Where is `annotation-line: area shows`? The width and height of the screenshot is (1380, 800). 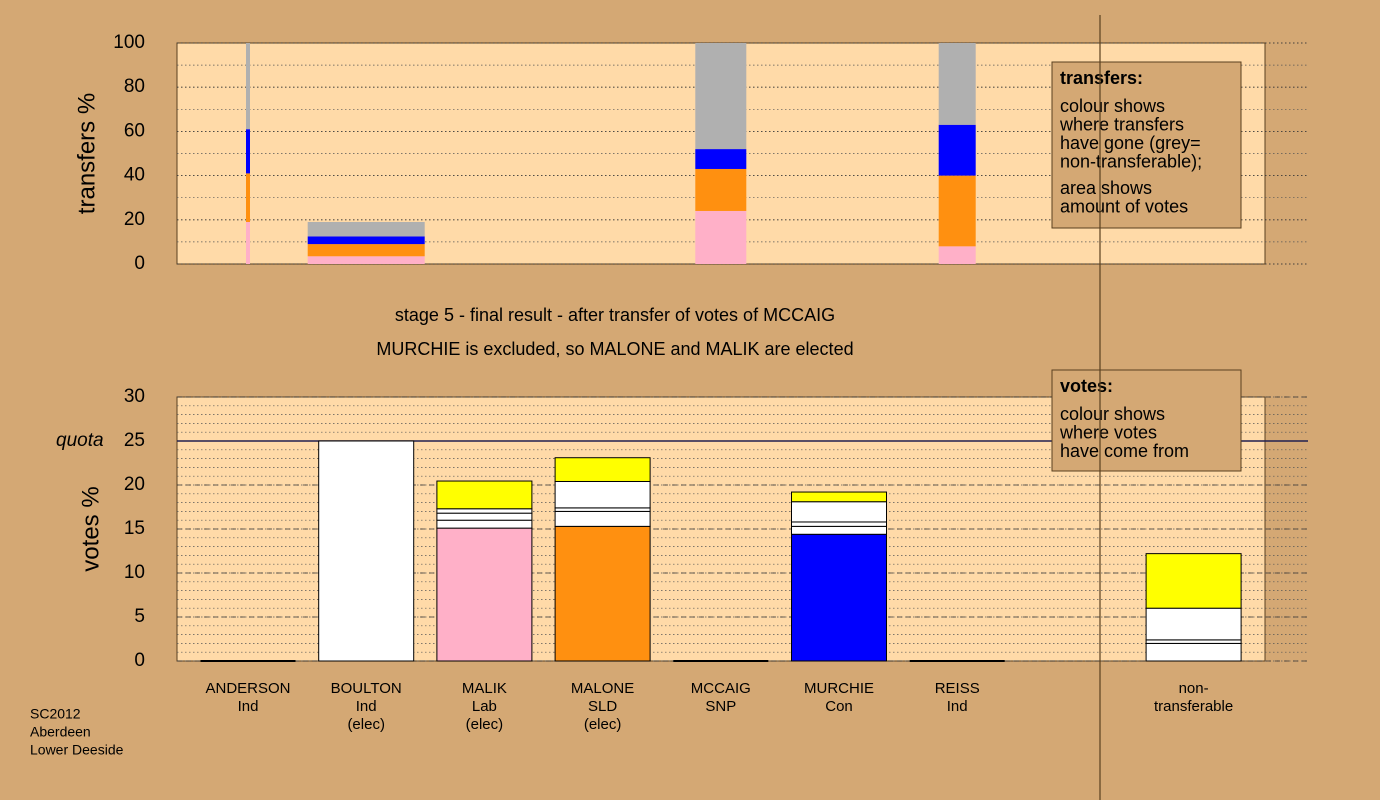
annotation-line: area shows is located at coordinates (1106, 188).